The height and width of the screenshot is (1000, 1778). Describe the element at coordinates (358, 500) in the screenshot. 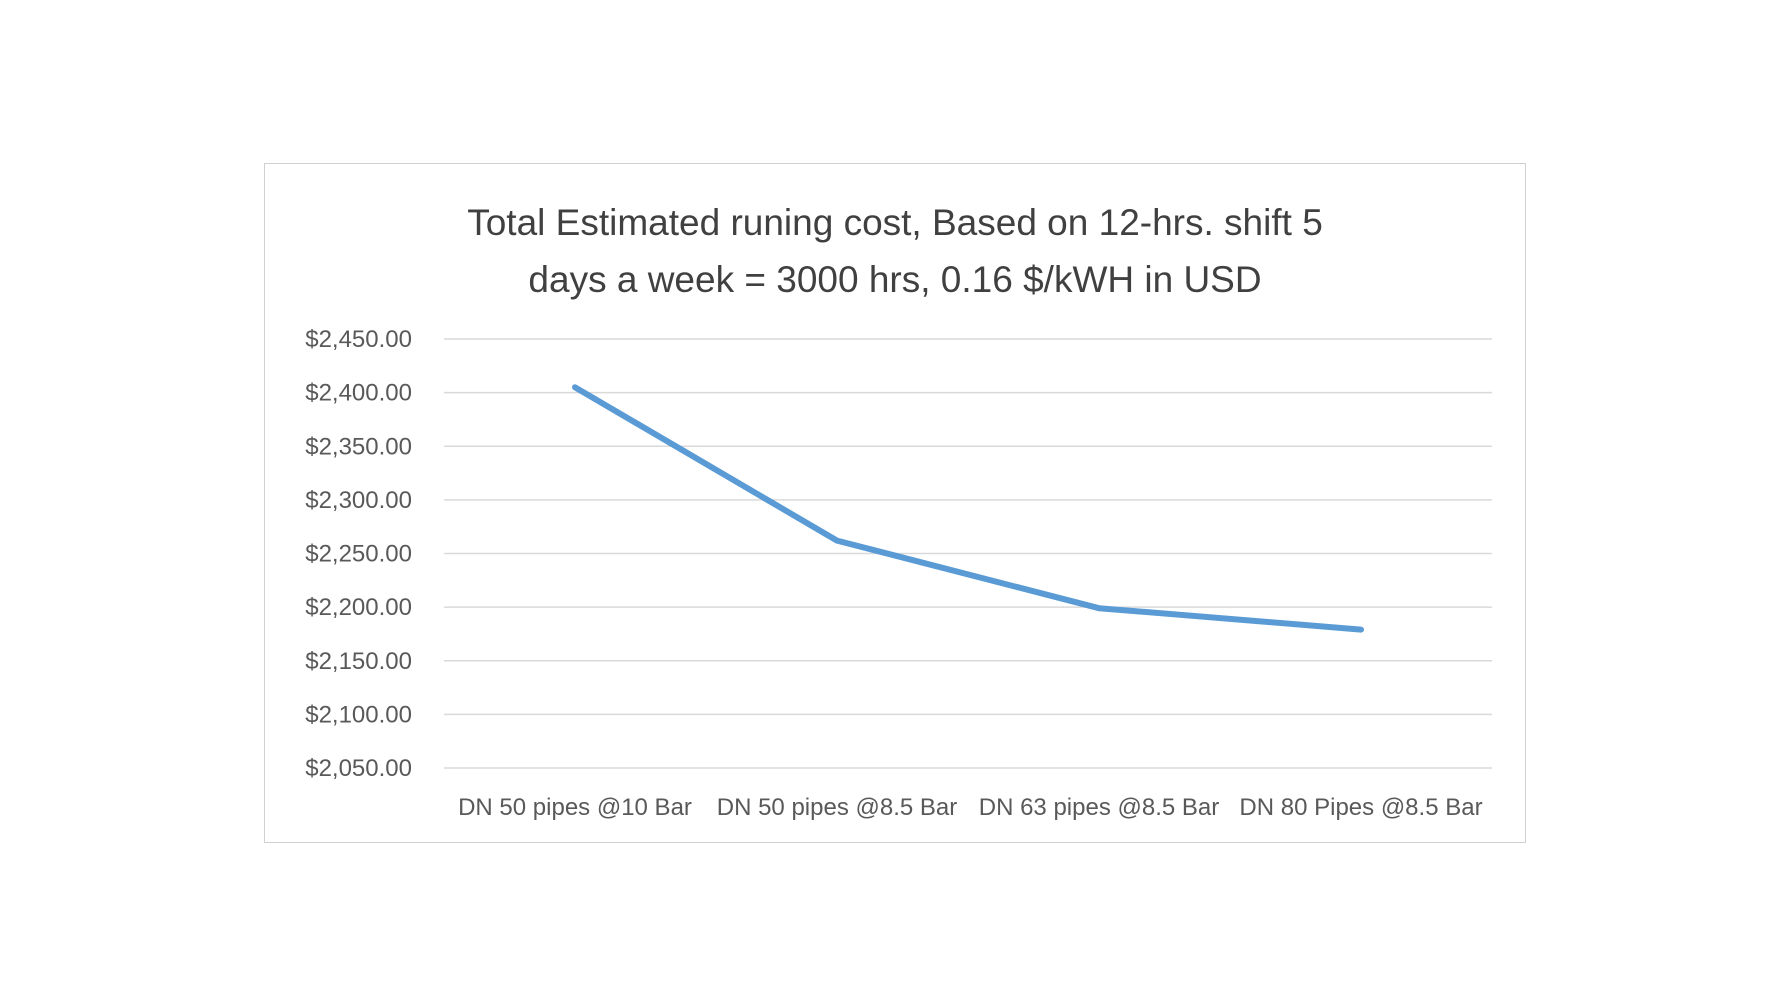

I see `y-tick-label: $2,300.00` at that location.